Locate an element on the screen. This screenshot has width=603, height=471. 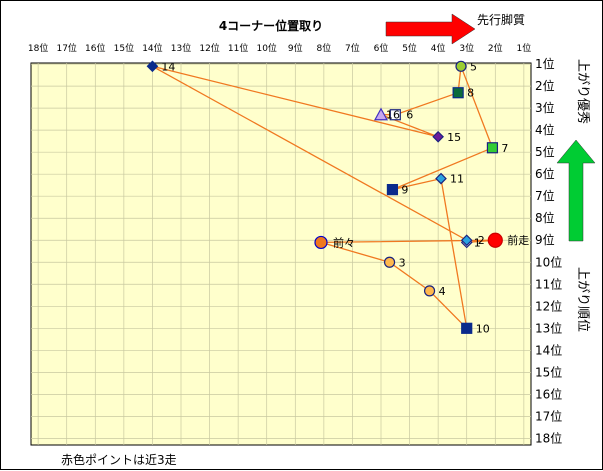
point-label-8: 8 is located at coordinates (470, 93).